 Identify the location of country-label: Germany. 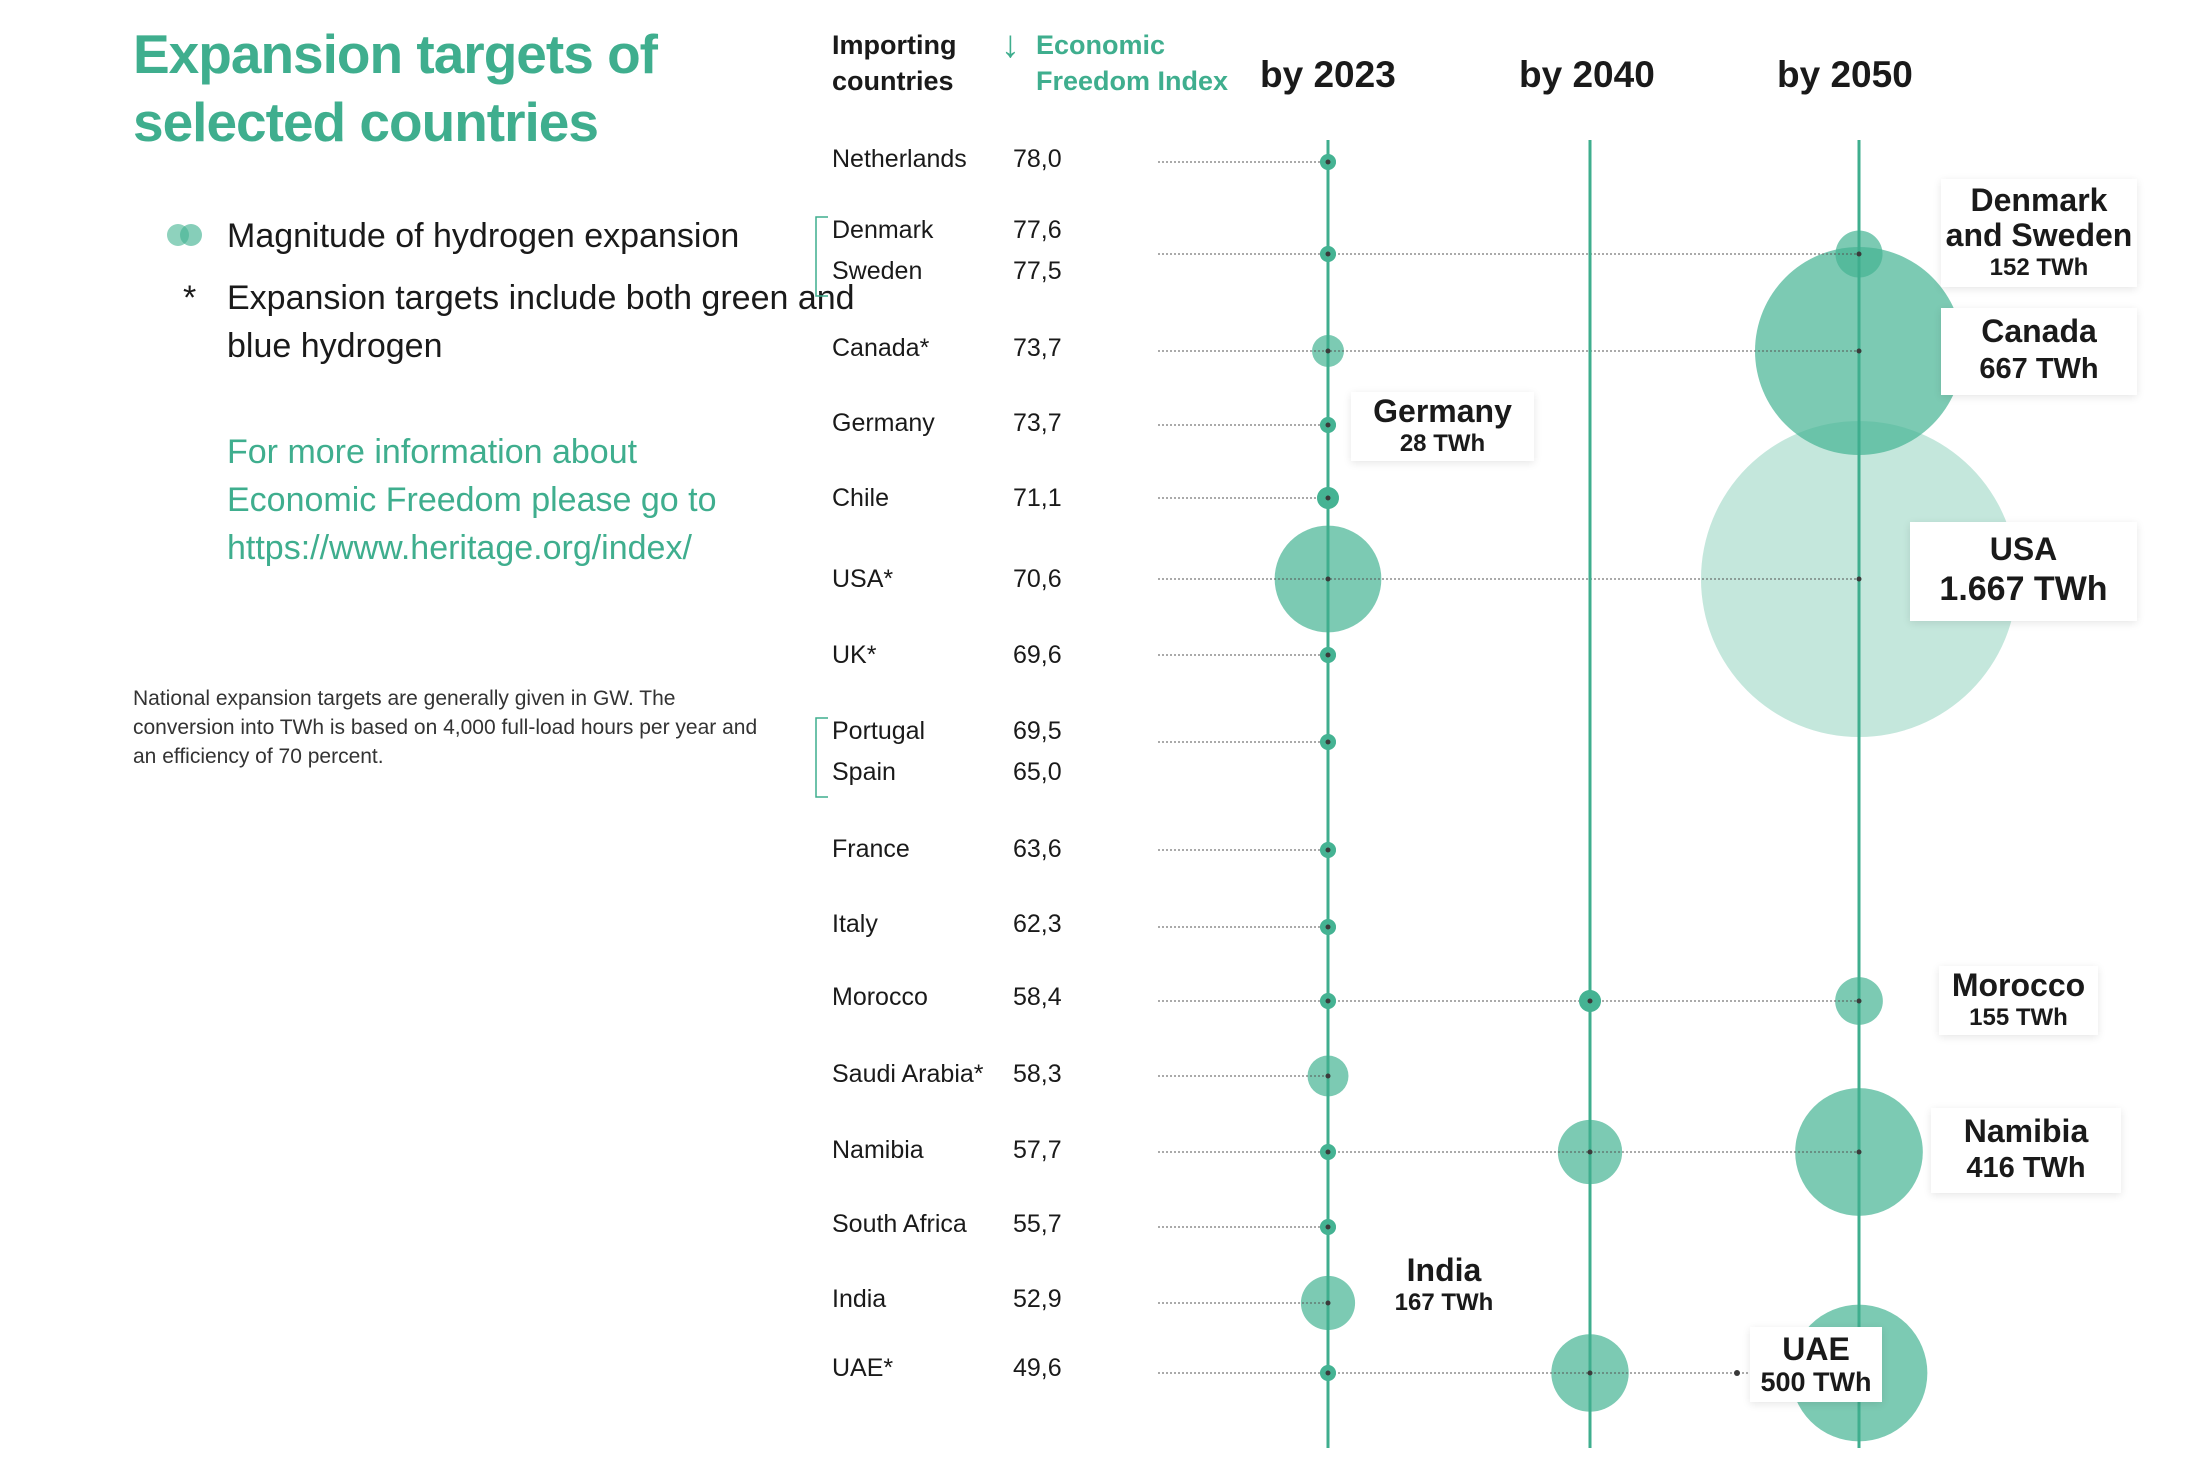
(883, 423).